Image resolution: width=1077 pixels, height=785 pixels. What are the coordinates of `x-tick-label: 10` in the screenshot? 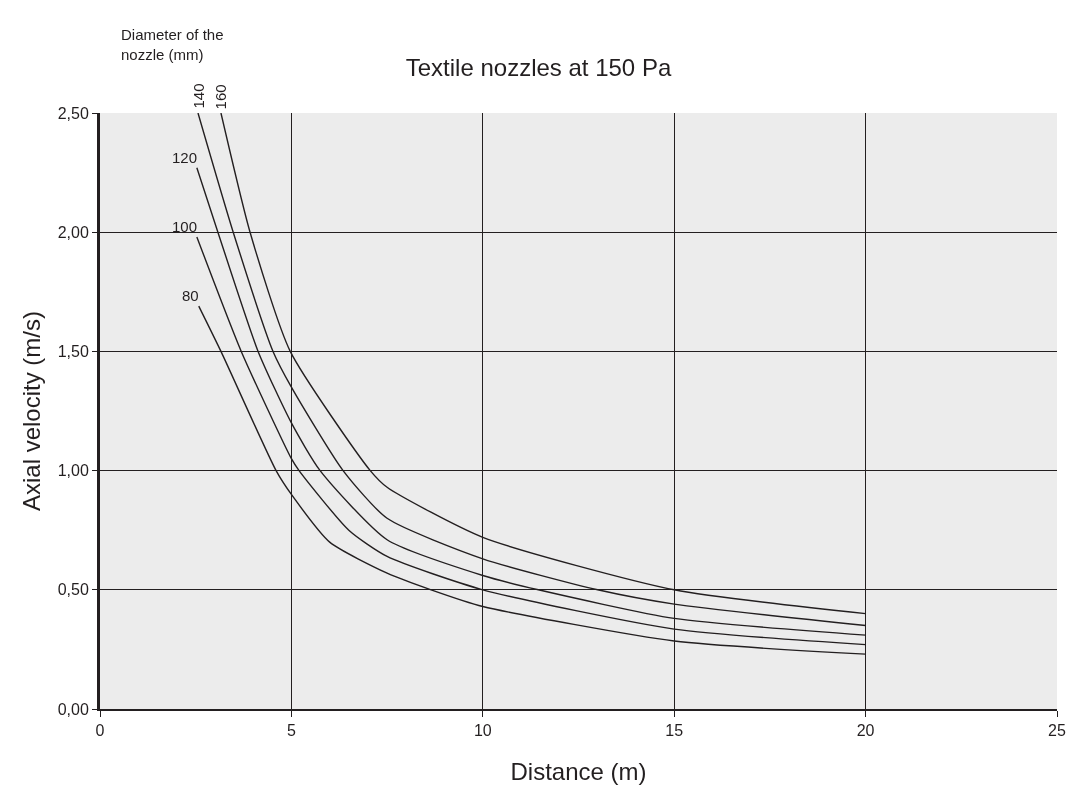 It's located at (482, 731).